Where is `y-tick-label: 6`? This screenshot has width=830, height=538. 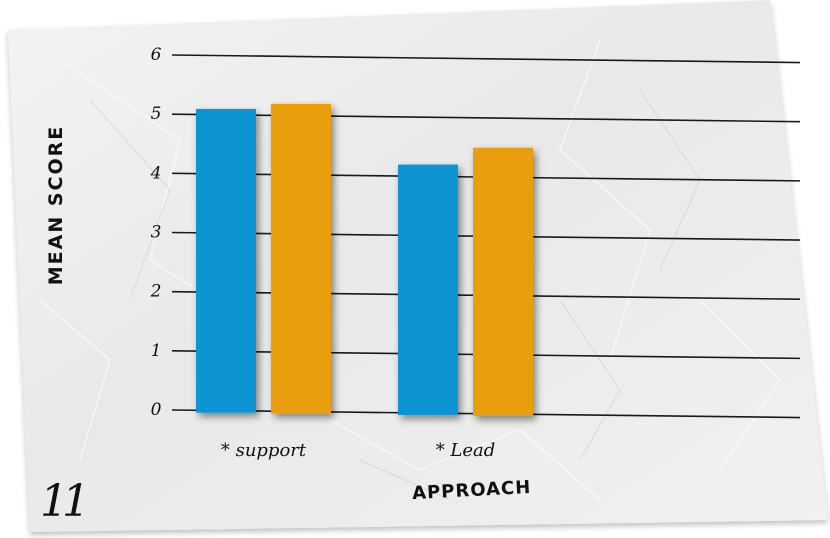
y-tick-label: 6 is located at coordinates (156, 55).